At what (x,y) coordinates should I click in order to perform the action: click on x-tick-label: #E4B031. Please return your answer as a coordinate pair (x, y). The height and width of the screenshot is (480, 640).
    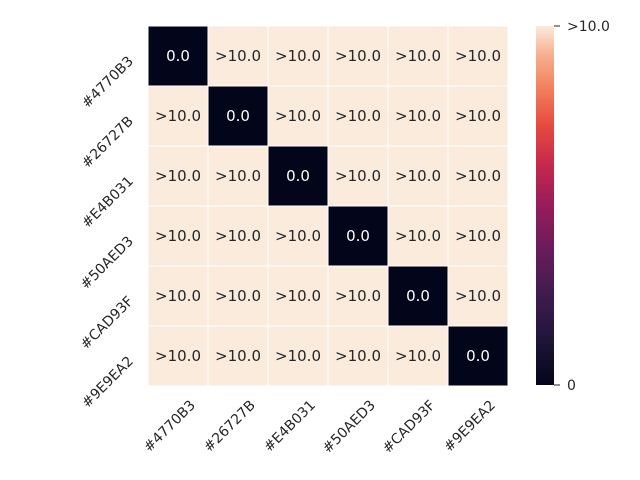
    Looking at the image, I should click on (290, 427).